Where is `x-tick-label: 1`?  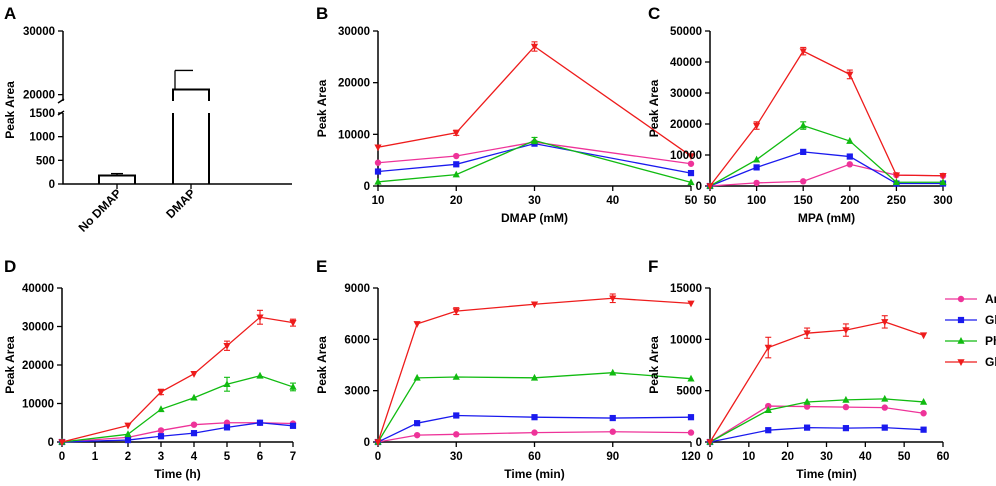 x-tick-label: 1 is located at coordinates (95, 457).